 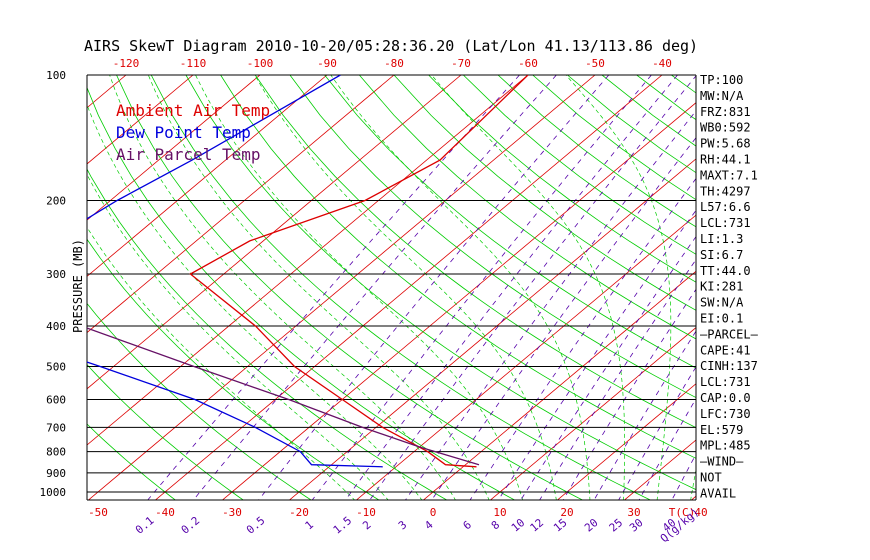 What do you see at coordinates (433, 512) in the screenshot?
I see `bottom-temp-tick-label: 0` at bounding box center [433, 512].